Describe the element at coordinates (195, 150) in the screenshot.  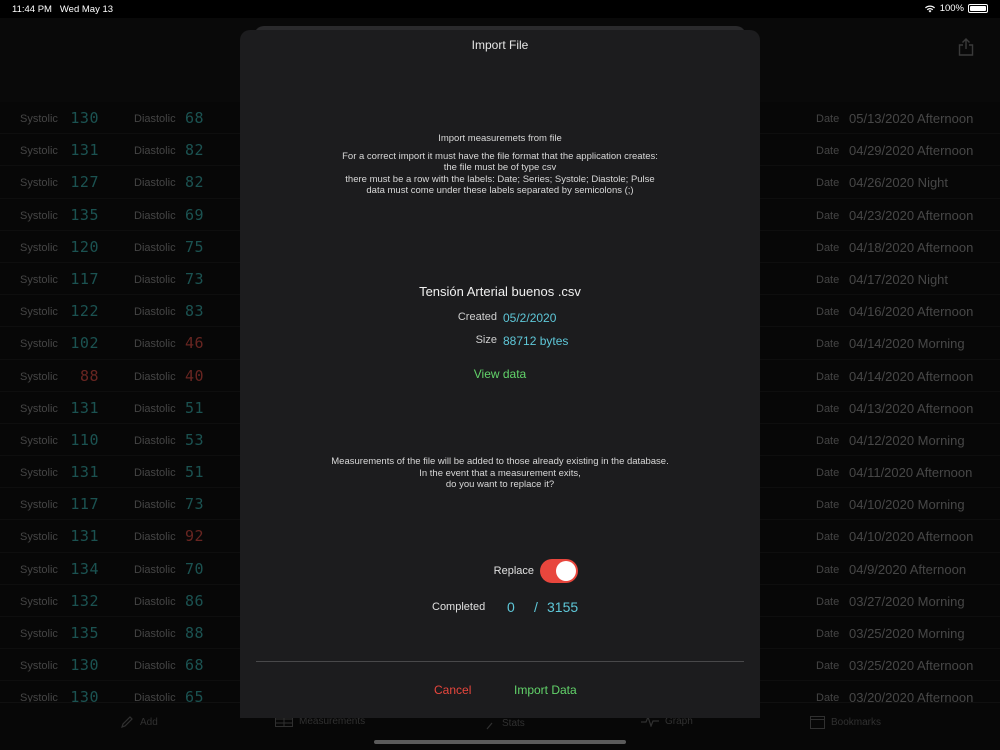
I see `diastolic-value: 82` at that location.